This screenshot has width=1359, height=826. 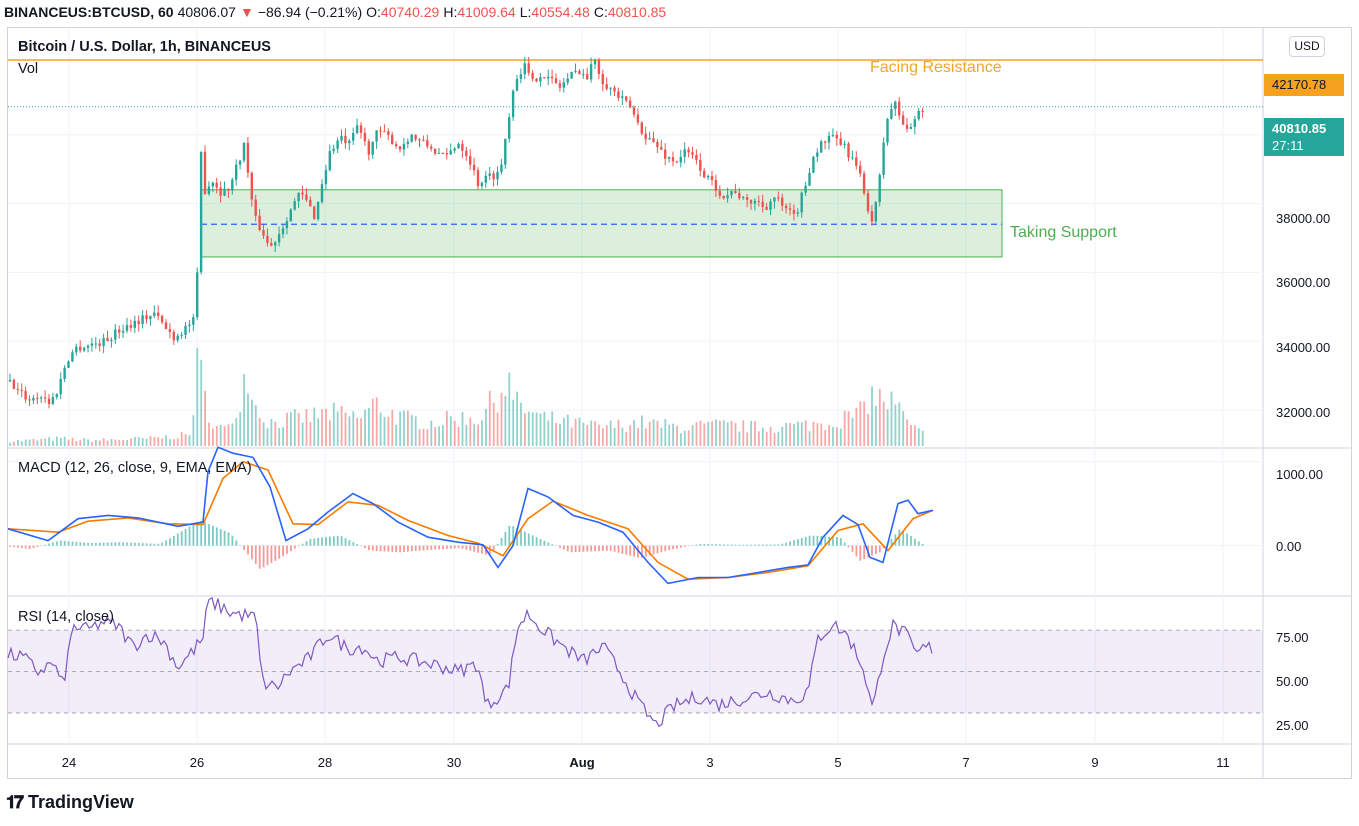 I want to click on rsi-tick: 75.00, so click(x=1292, y=637).